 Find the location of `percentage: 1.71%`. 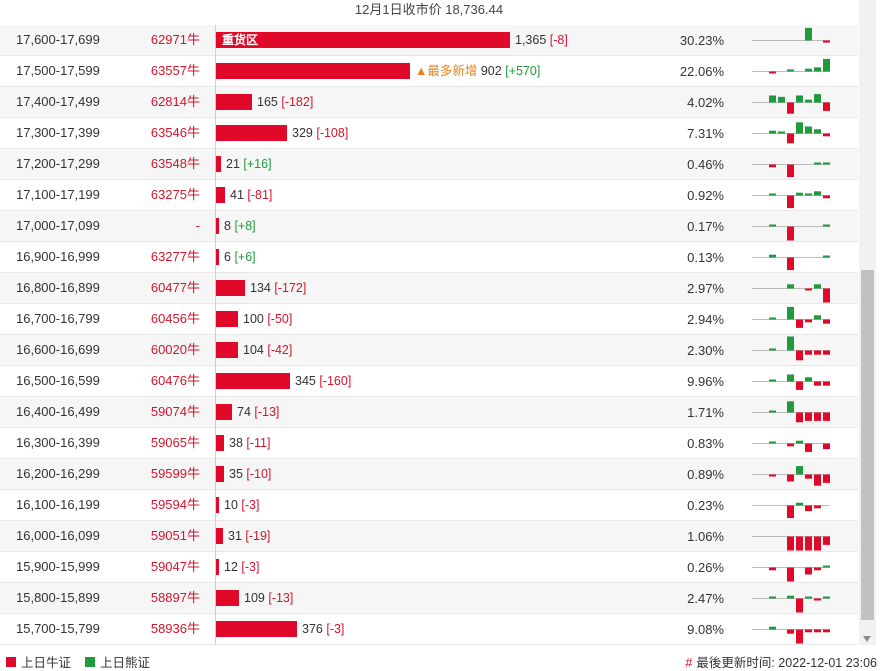

percentage: 1.71% is located at coordinates (705, 412).